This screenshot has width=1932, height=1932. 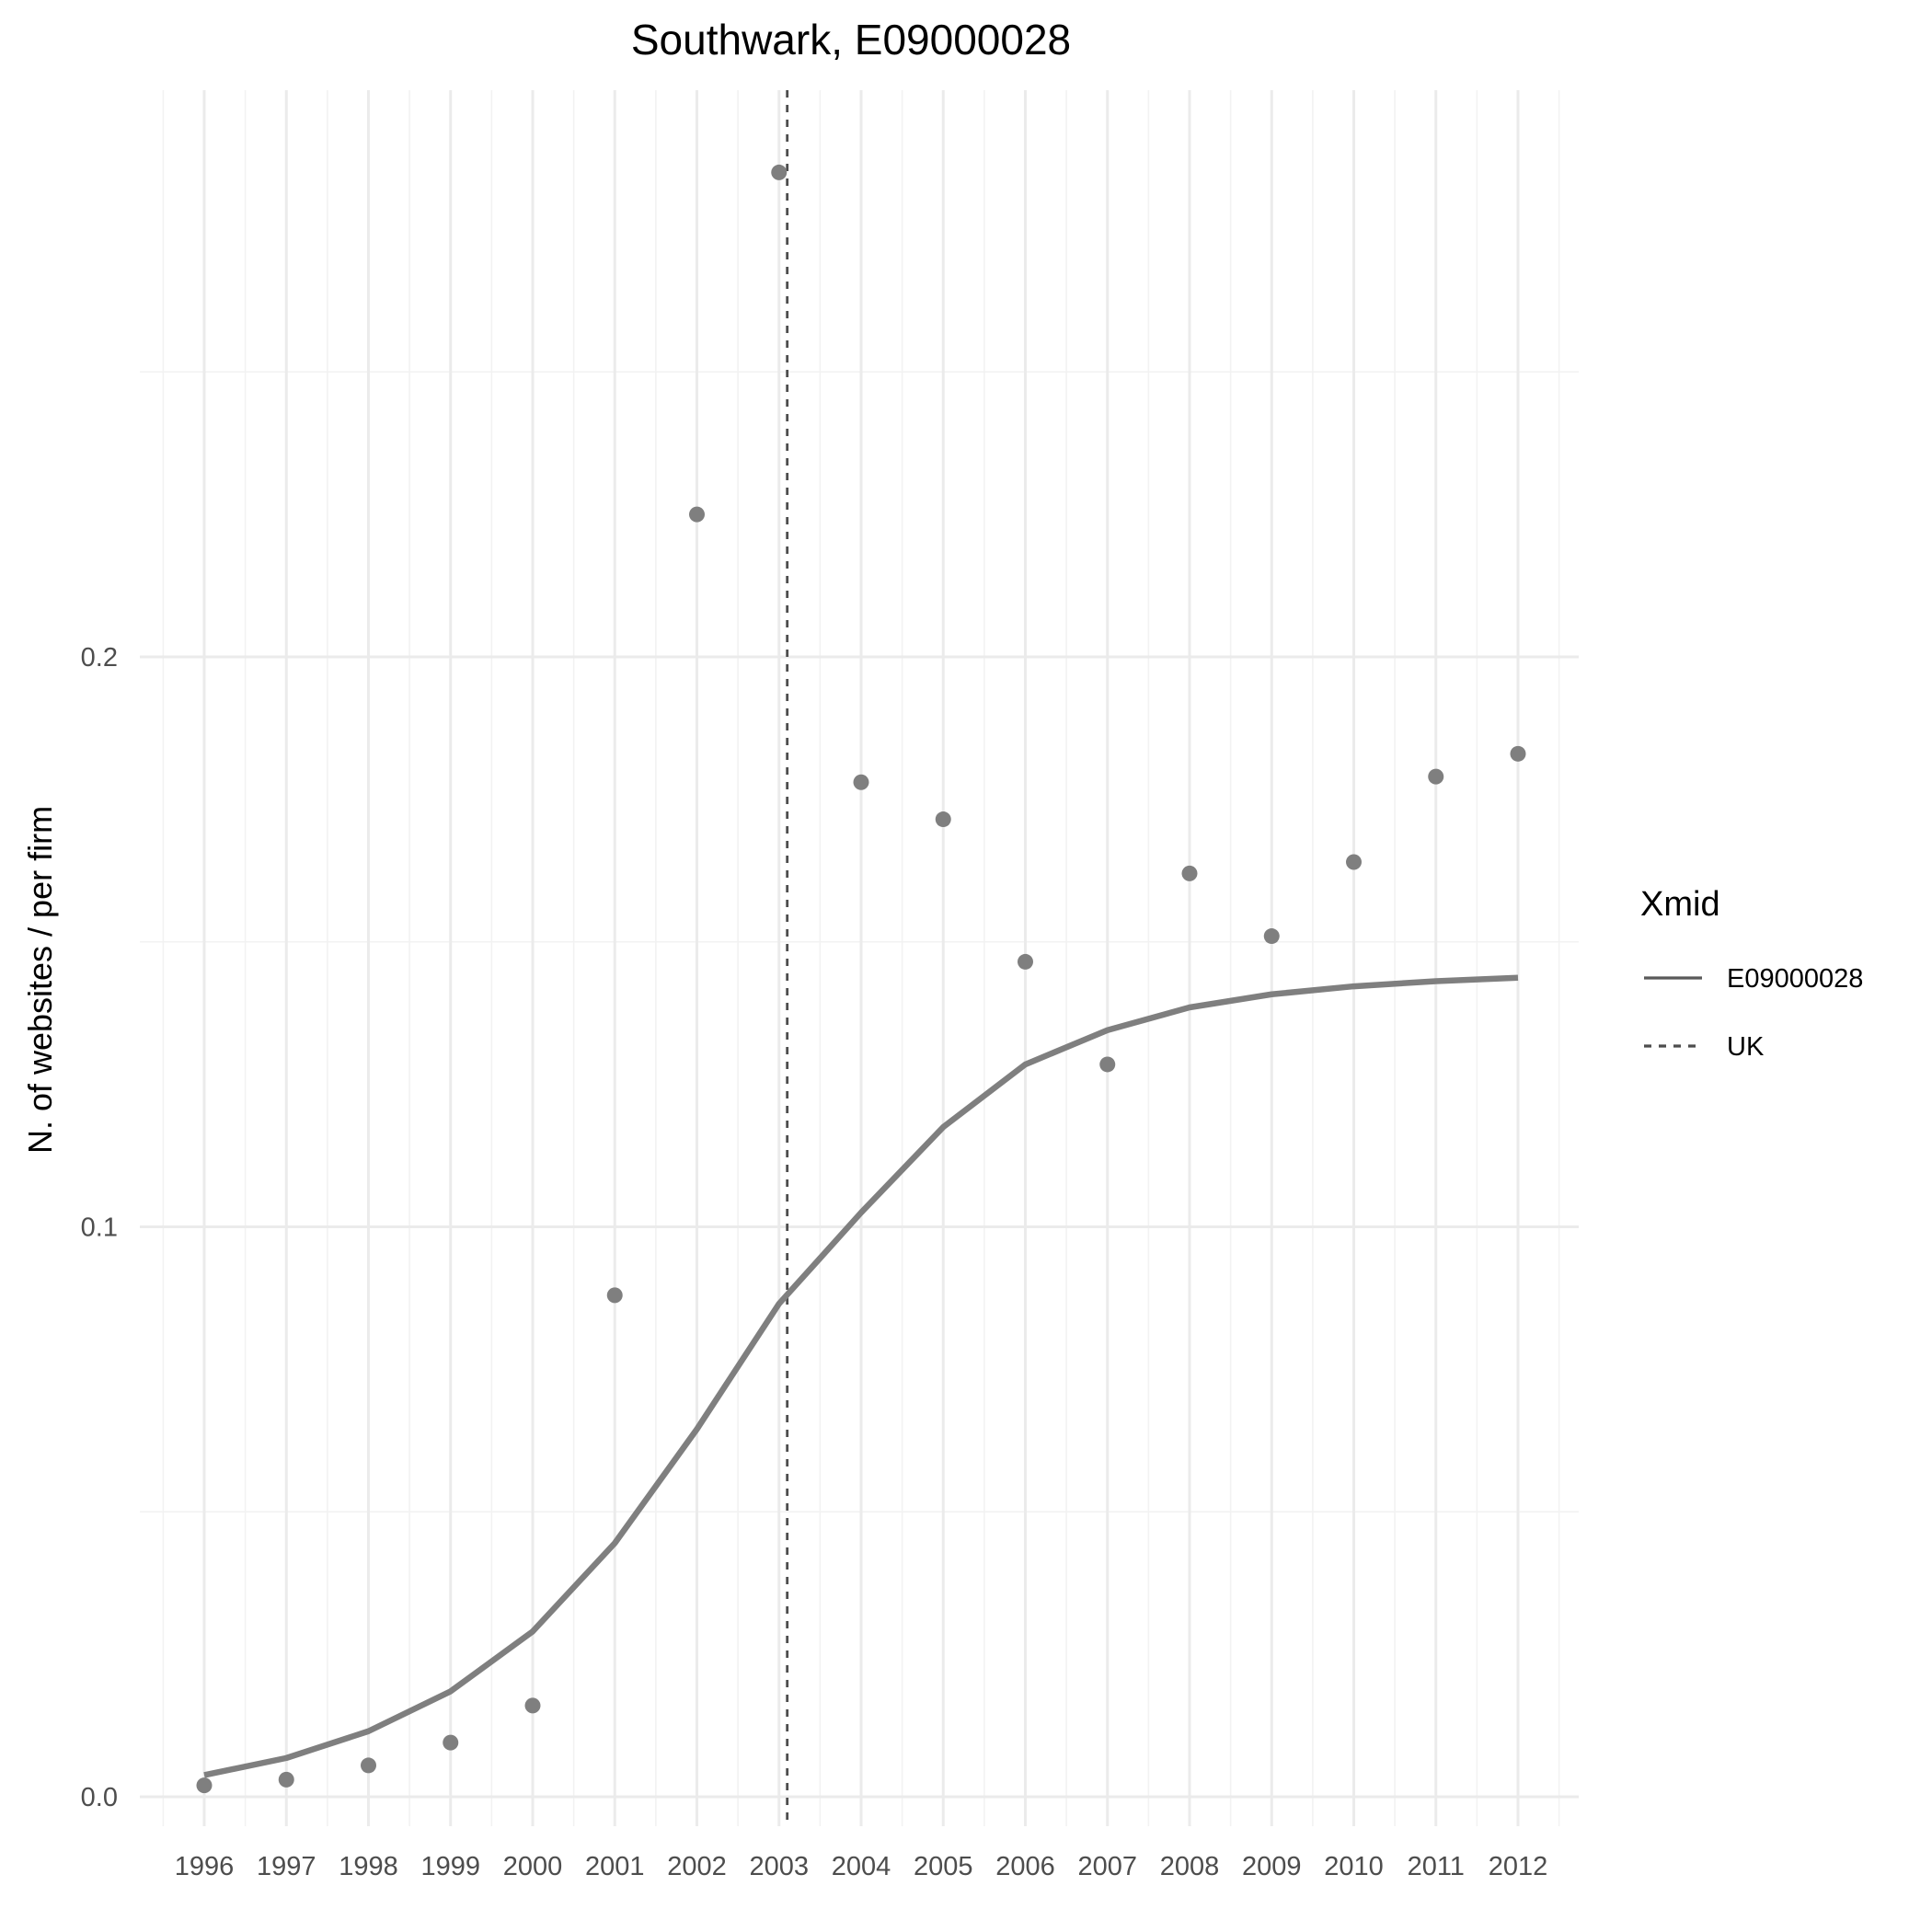 I want to click on x-tick-label: 1998, so click(x=368, y=1866).